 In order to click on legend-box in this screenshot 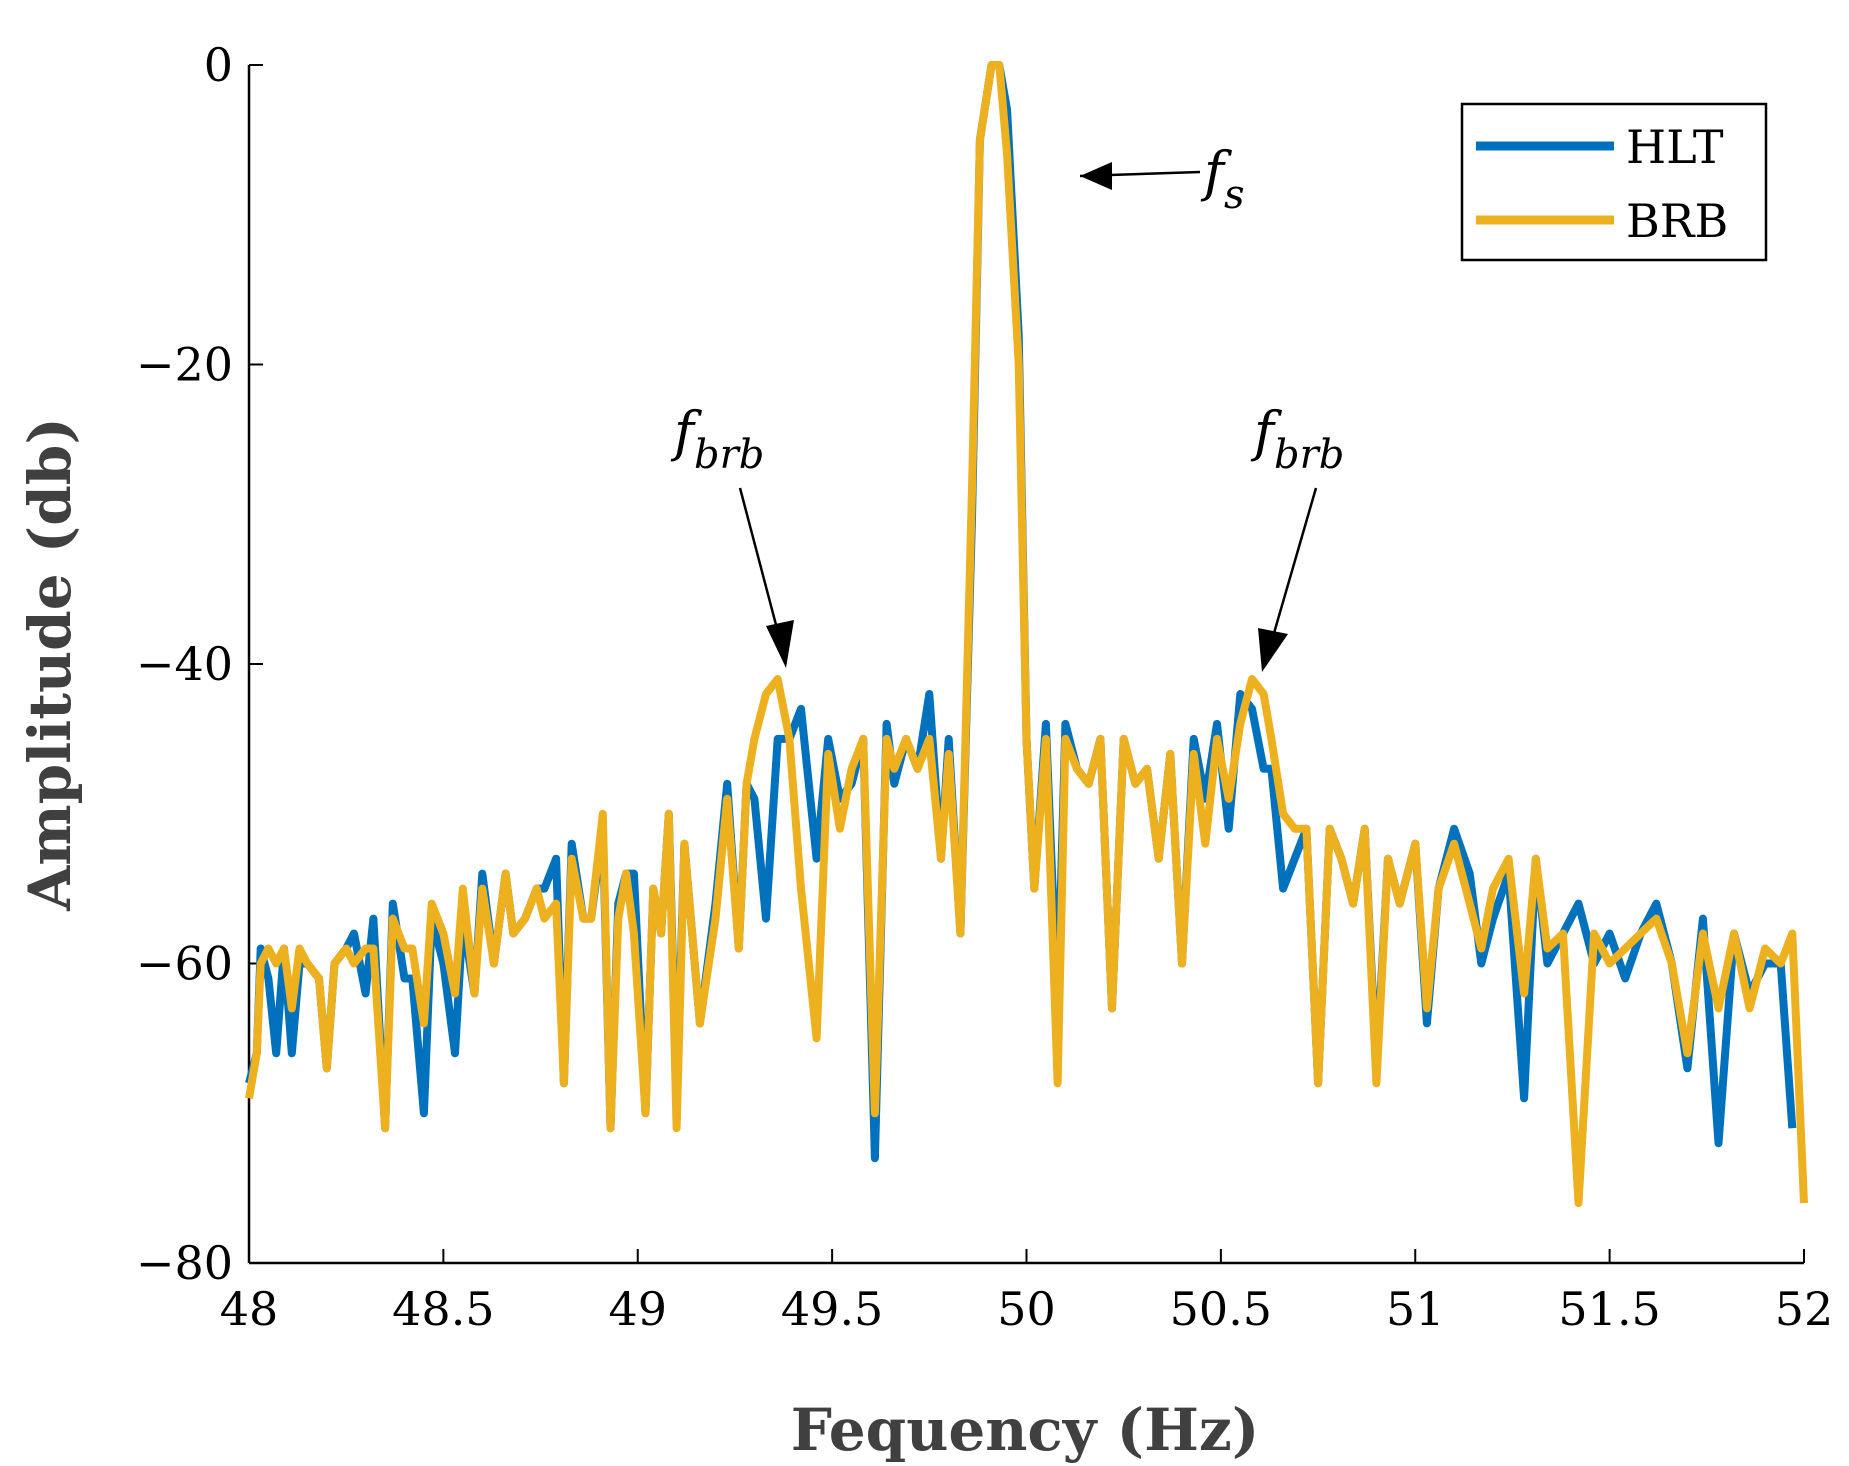, I will do `click(1614, 182)`.